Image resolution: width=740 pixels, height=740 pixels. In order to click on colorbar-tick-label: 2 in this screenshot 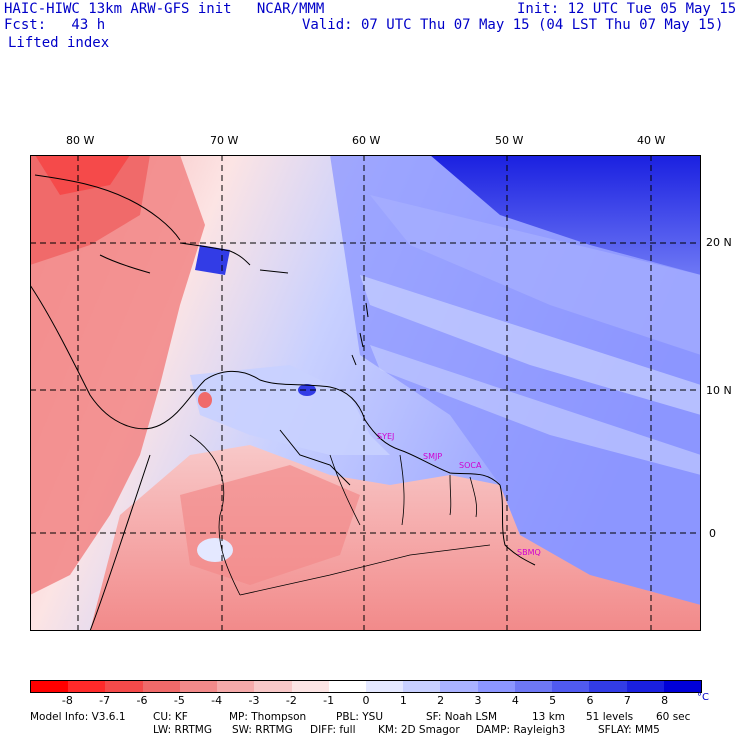, I will do `click(441, 700)`.